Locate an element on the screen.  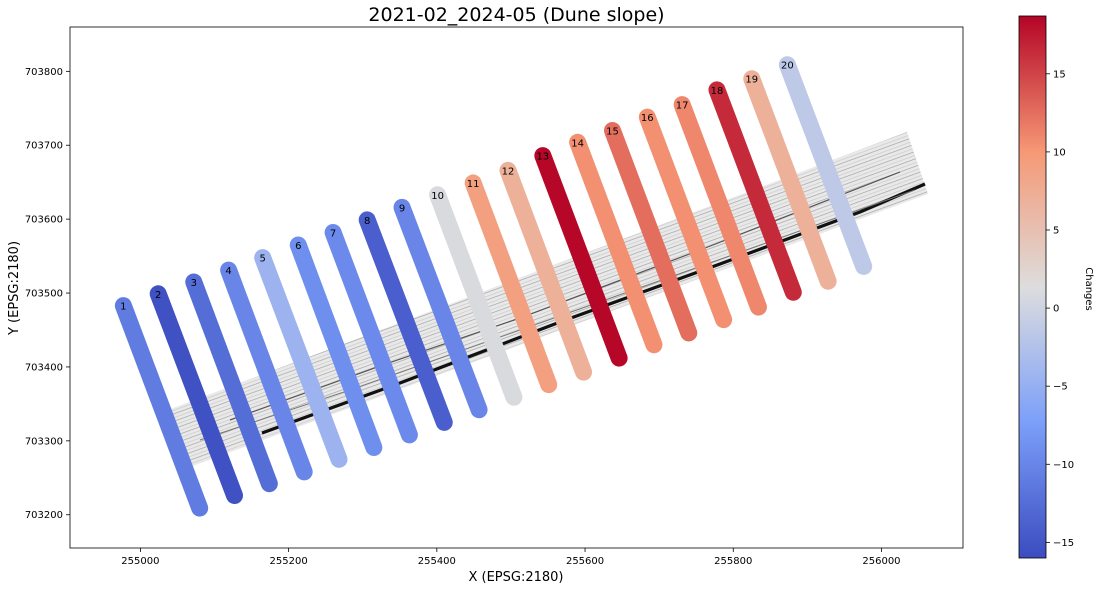
transect-label-19: 19 is located at coordinates (751, 80).